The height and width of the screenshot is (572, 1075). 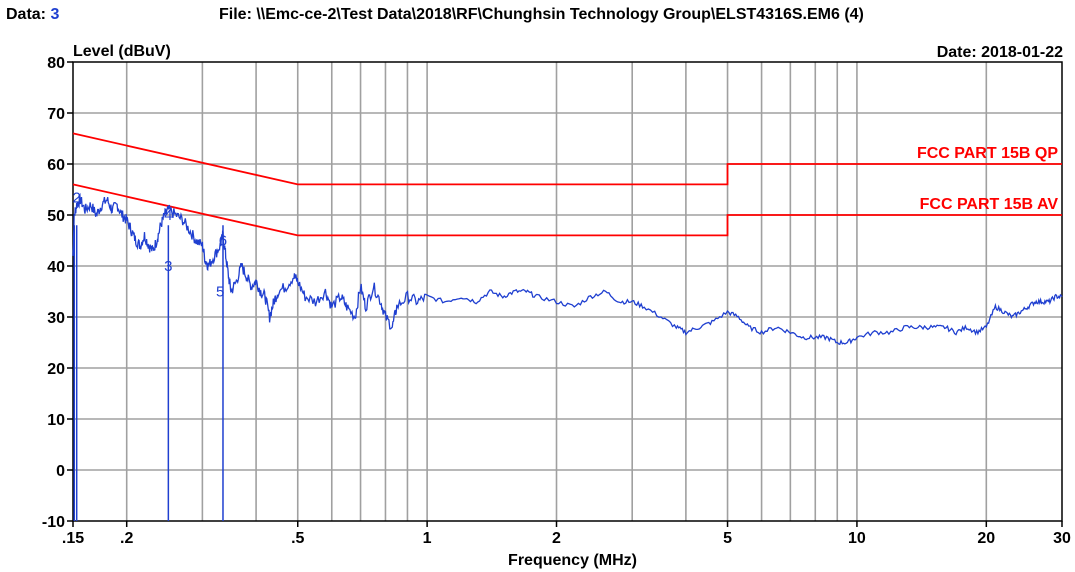 What do you see at coordinates (56, 165) in the screenshot?
I see `y-tick-label: 60` at bounding box center [56, 165].